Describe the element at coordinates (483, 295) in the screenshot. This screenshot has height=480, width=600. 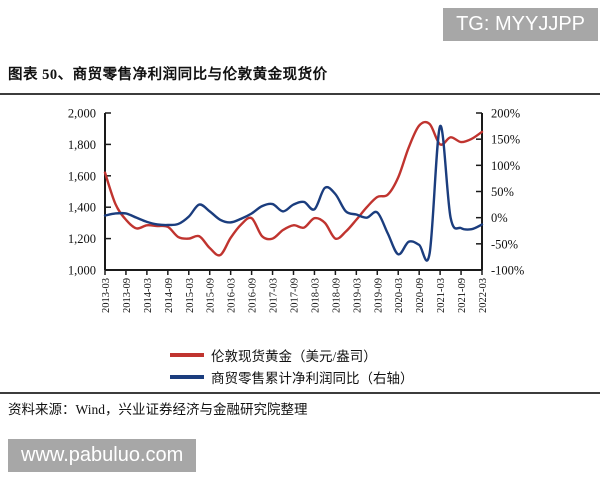
I see `x-axis-label: 2022-03` at that location.